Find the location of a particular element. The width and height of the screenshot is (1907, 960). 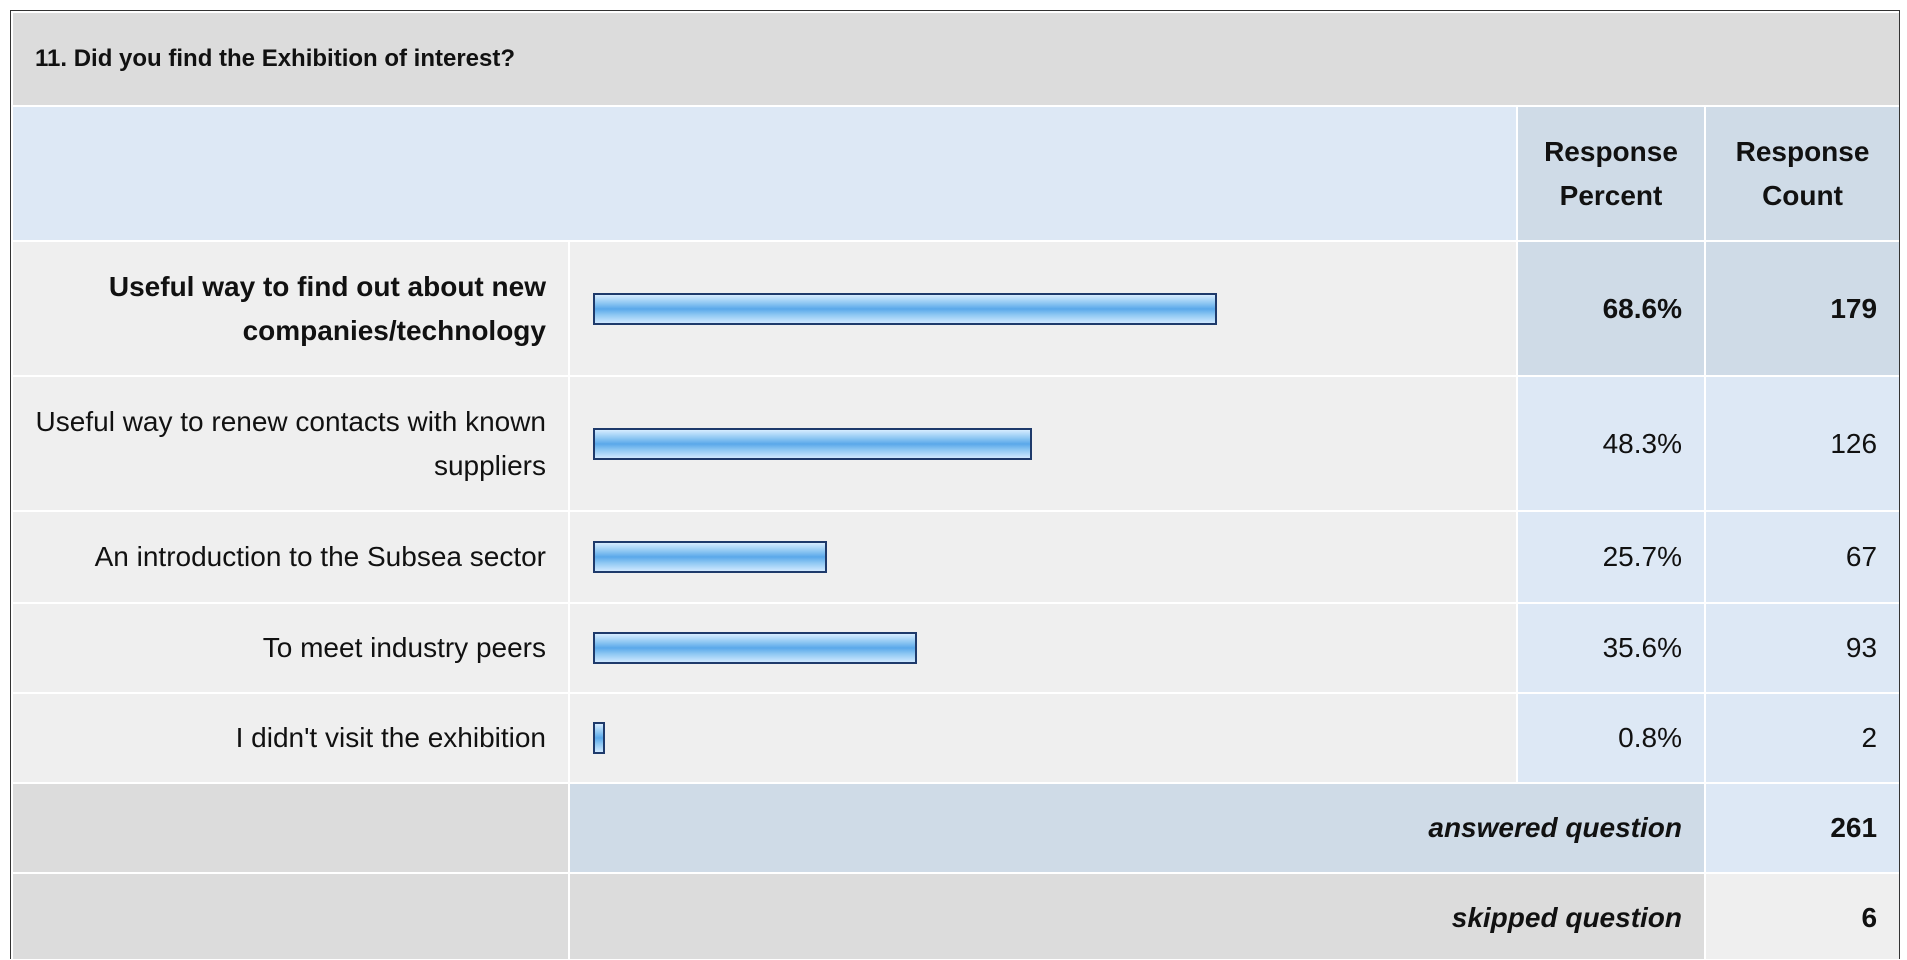

answer-row: I didn't visit the exhibition 0.8% 2 is located at coordinates (955, 738).